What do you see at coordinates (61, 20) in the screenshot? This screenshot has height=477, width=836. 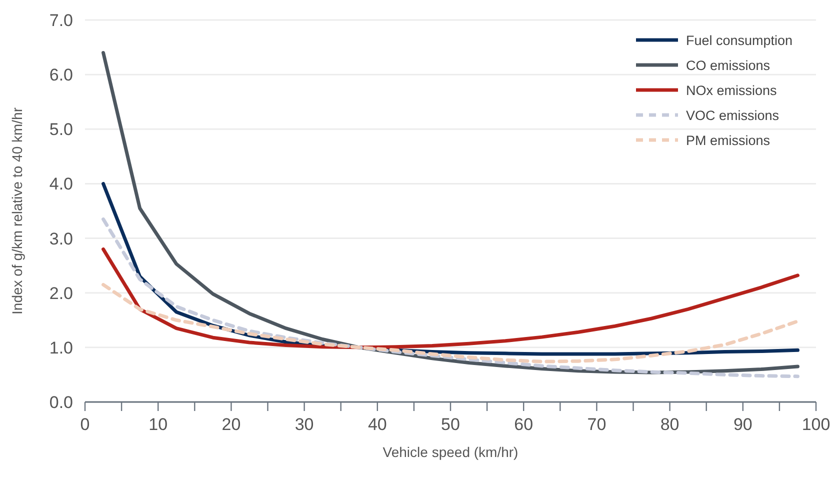 I see `y-tick-label: 7.0` at bounding box center [61, 20].